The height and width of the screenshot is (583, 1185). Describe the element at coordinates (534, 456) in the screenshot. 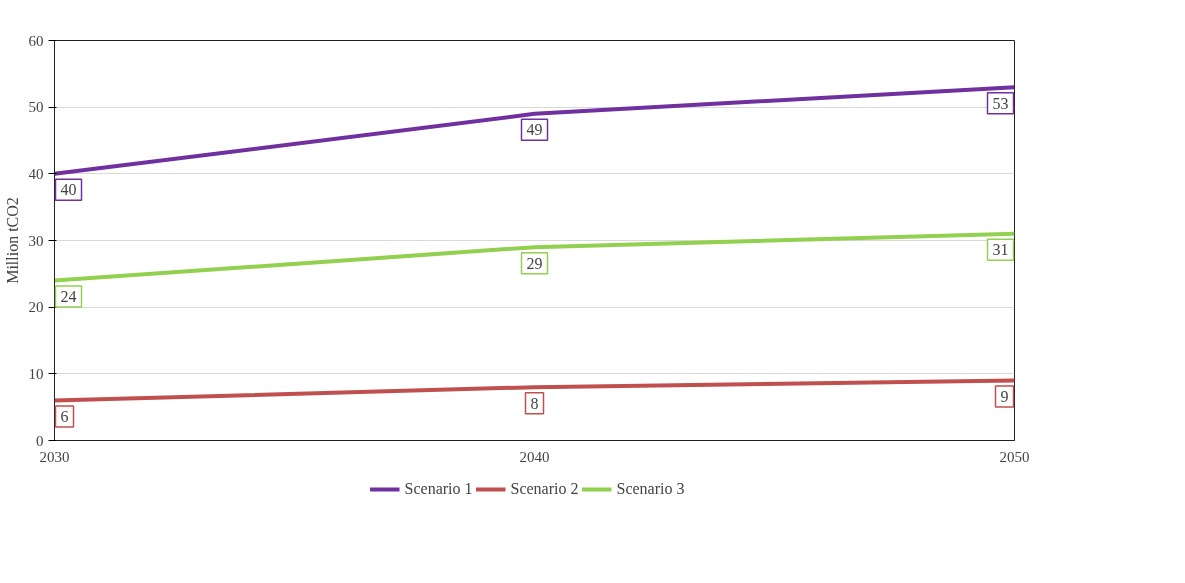

I see `x-tick-label: 2040` at that location.